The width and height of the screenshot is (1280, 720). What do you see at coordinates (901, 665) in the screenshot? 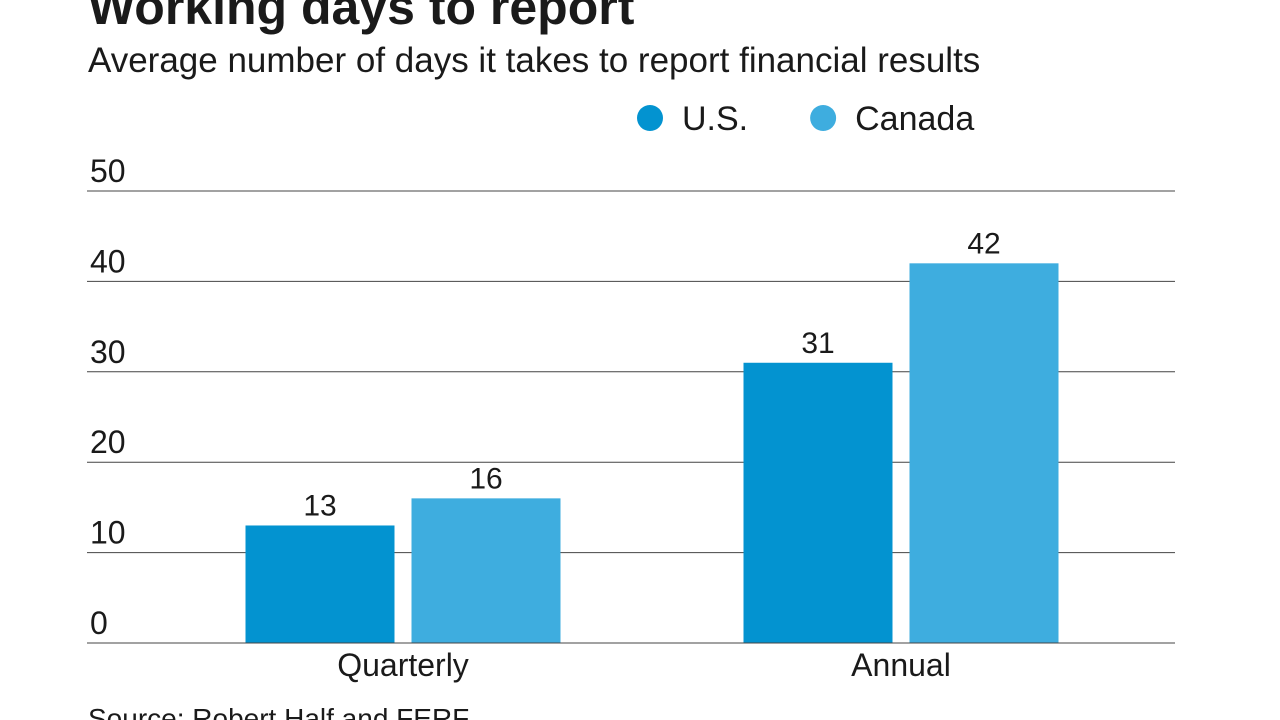
I see `x-tick-label: Annual` at bounding box center [901, 665].